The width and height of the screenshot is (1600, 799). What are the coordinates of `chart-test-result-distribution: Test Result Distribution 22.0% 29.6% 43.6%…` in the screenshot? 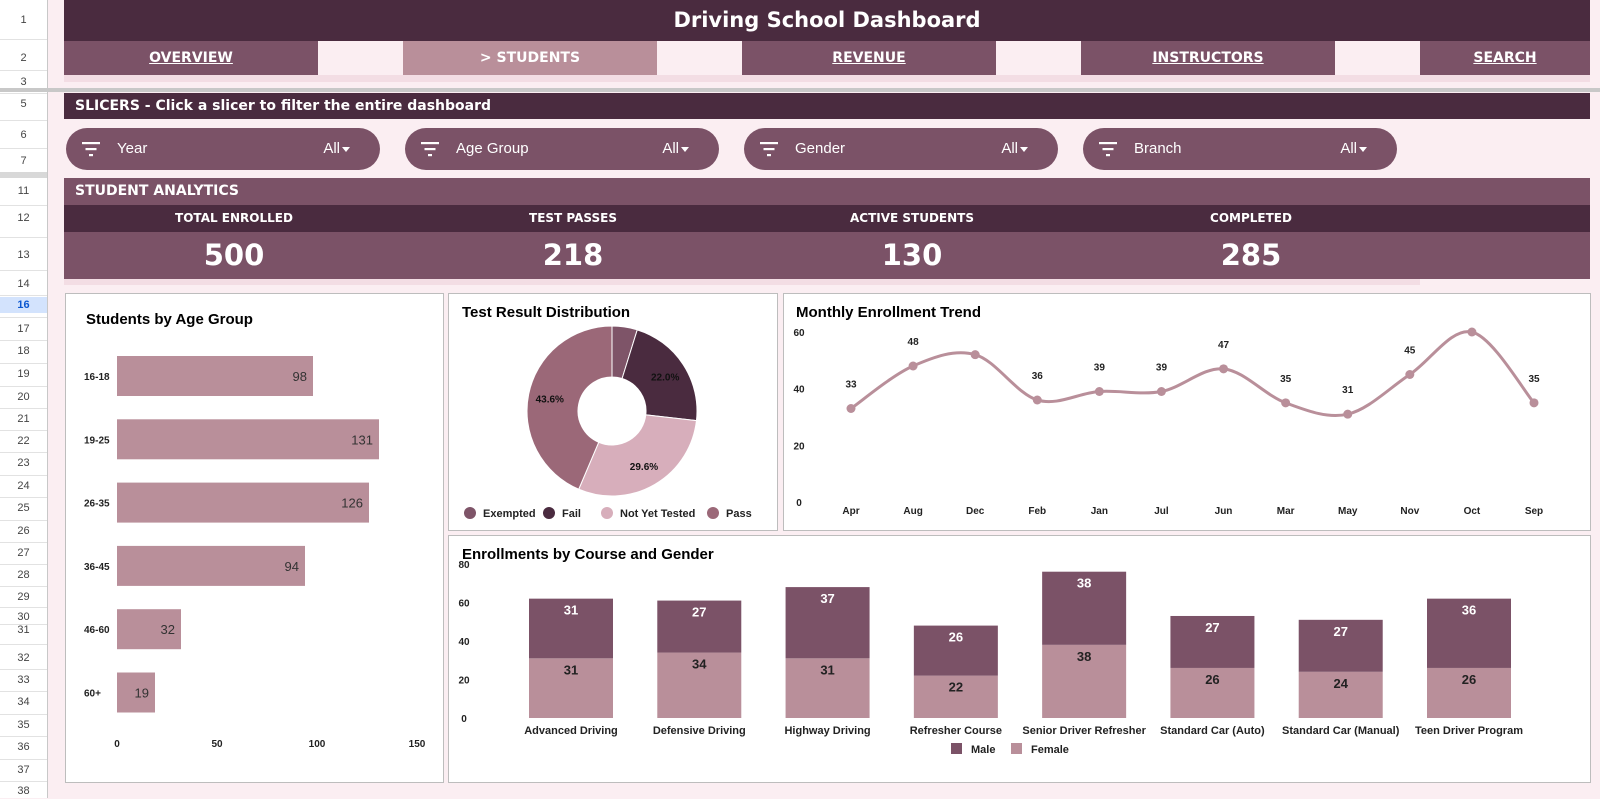 It's located at (613, 412).